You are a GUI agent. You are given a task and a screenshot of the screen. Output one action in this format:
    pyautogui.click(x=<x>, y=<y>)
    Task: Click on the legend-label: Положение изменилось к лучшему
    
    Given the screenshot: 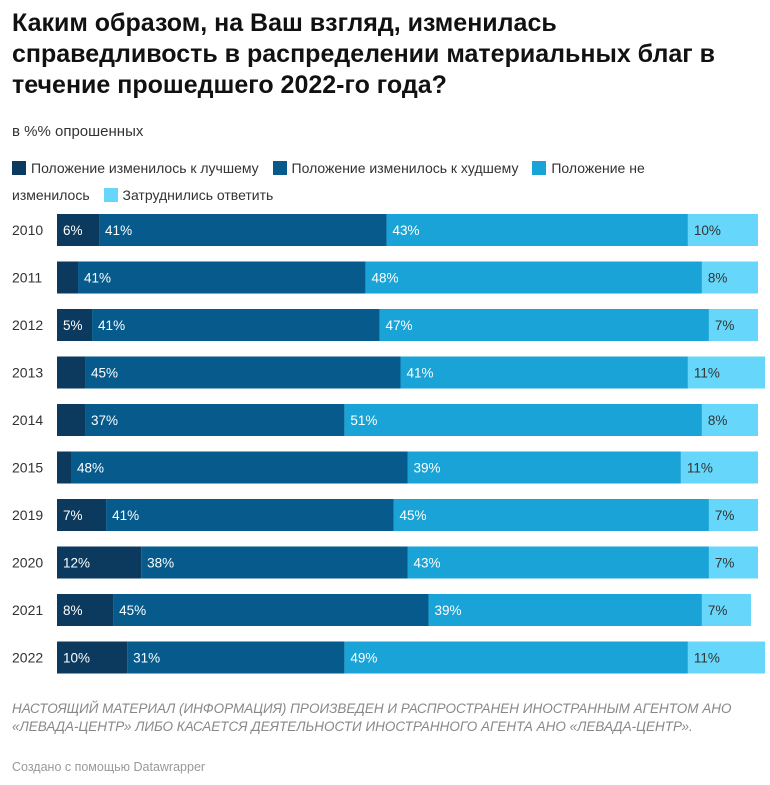 What is the action you would take?
    pyautogui.click(x=145, y=168)
    